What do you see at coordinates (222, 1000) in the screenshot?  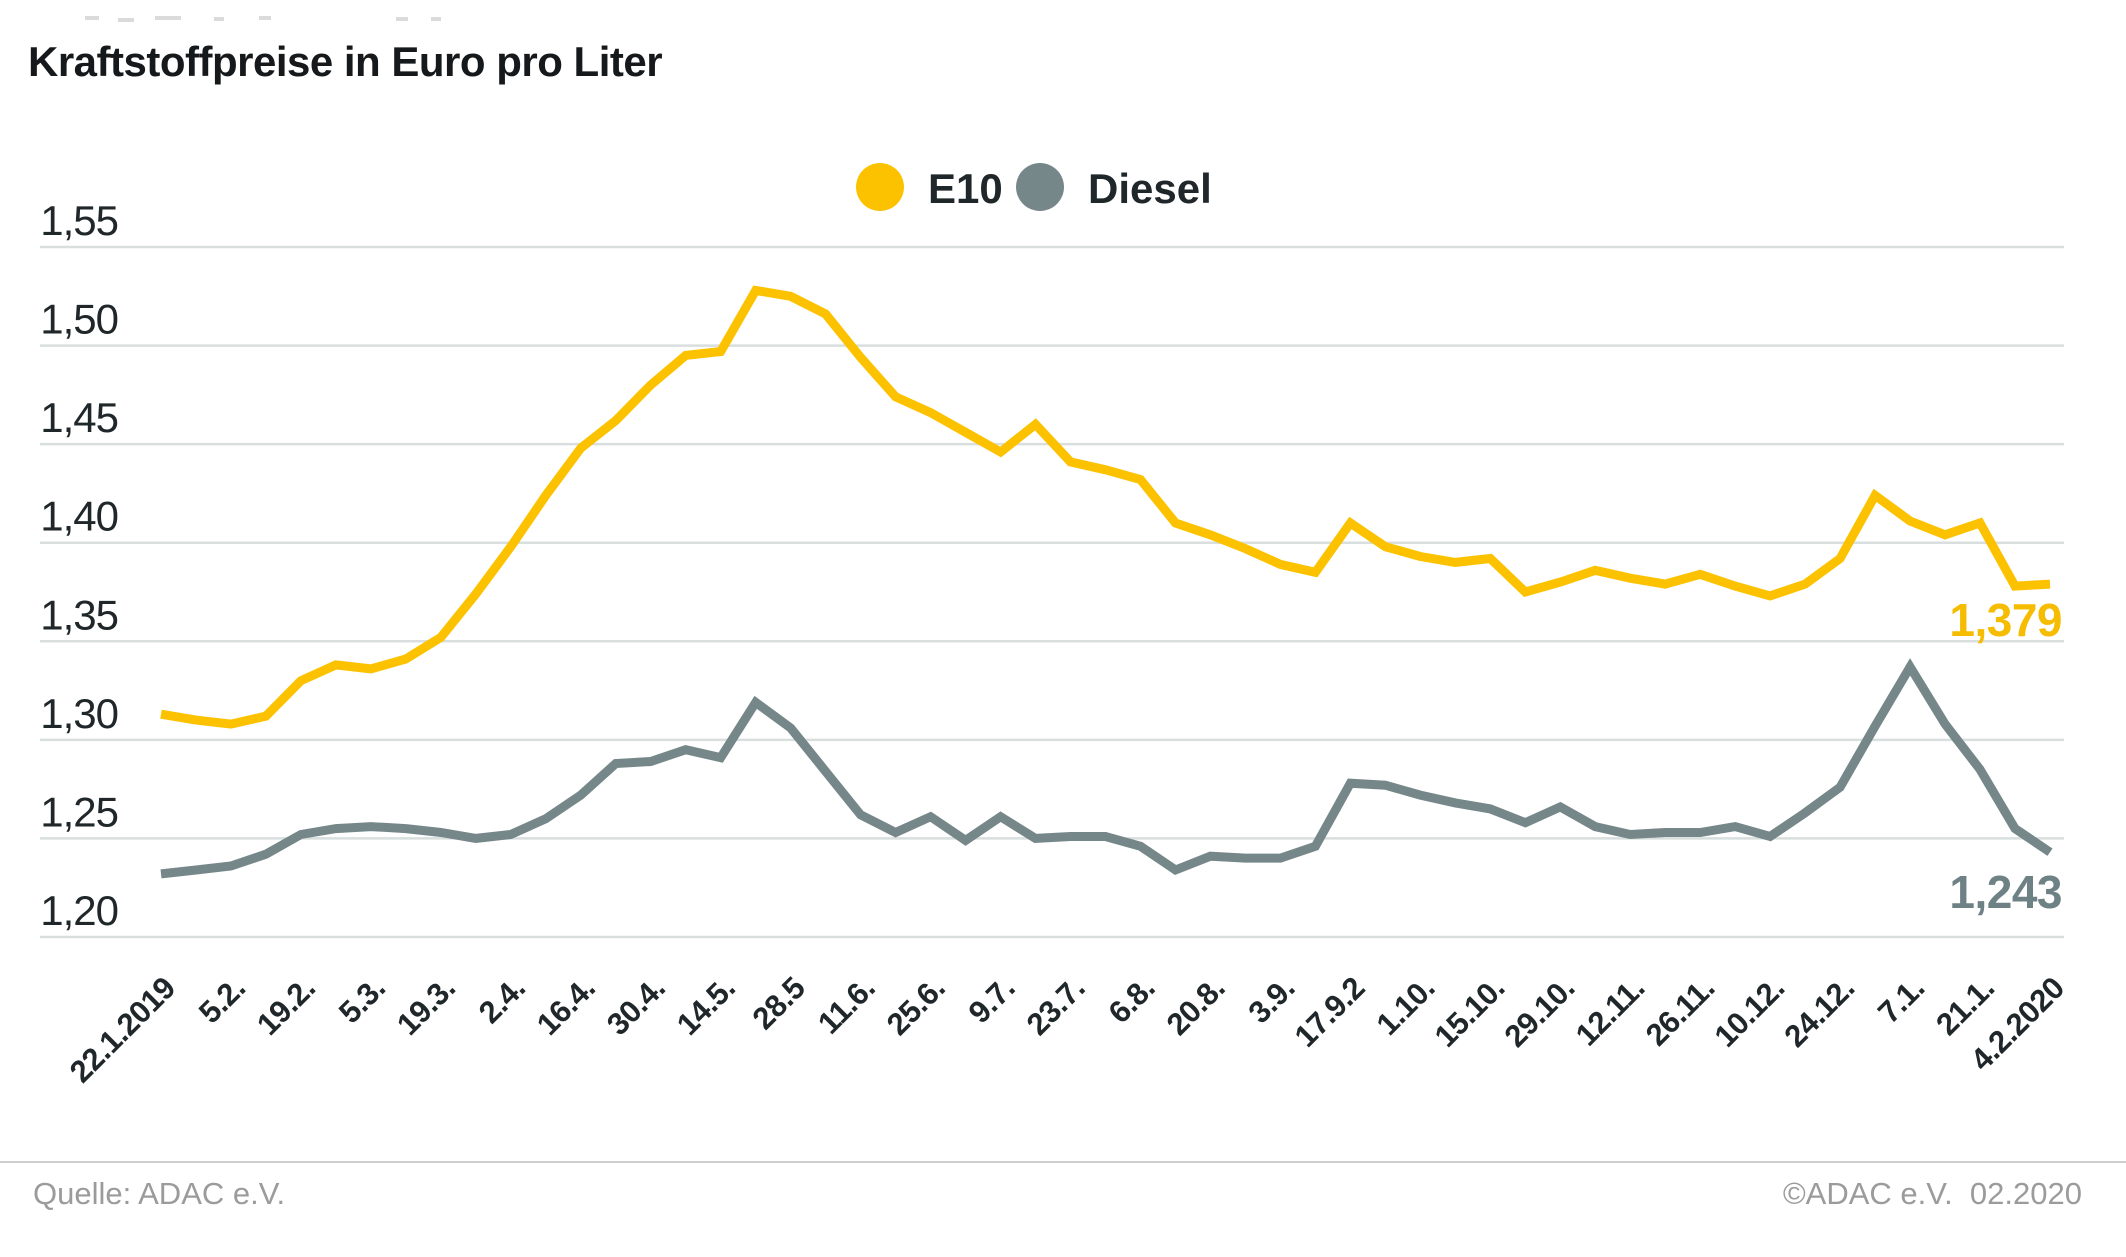 I see `x-axis-tick-label: 5.2.` at bounding box center [222, 1000].